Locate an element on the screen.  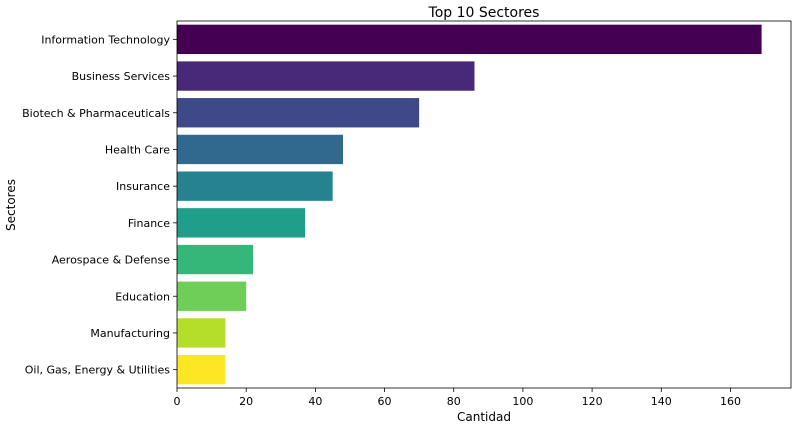
x-tick-label: 100 is located at coordinates (522, 401).